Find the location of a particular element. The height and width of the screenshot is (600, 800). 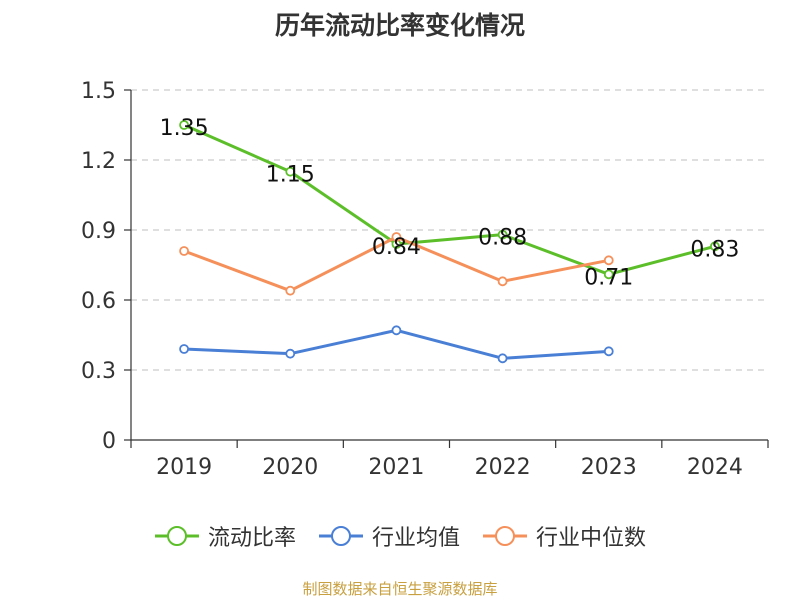

legend-item: 行业中位数 is located at coordinates (564, 536).